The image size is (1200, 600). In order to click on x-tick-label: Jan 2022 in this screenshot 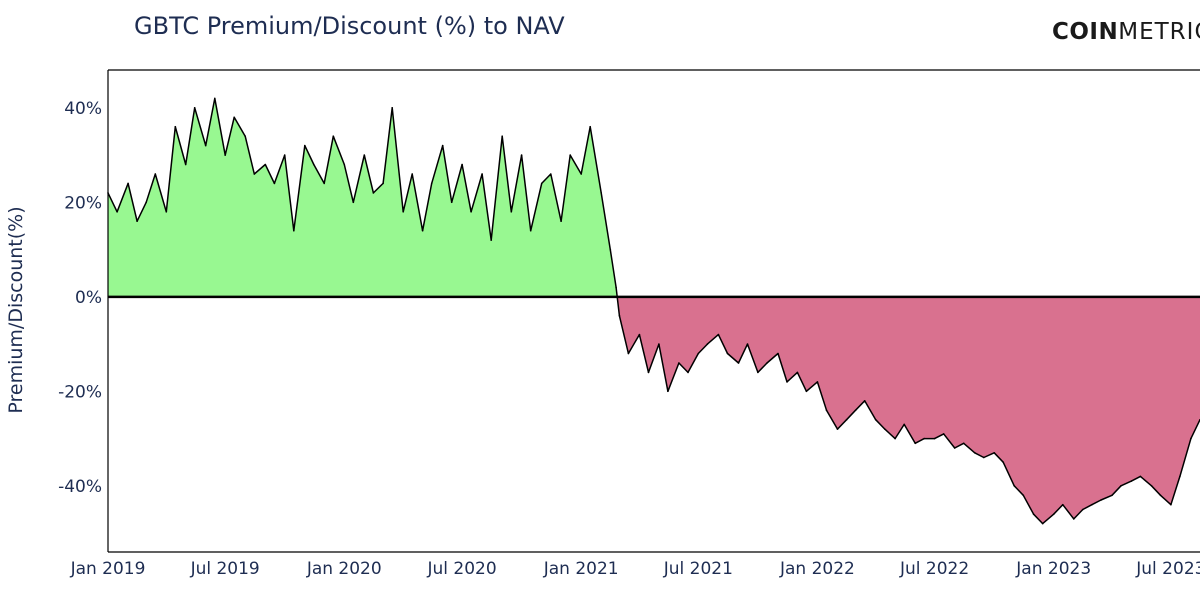, I will do `click(817, 569)`.